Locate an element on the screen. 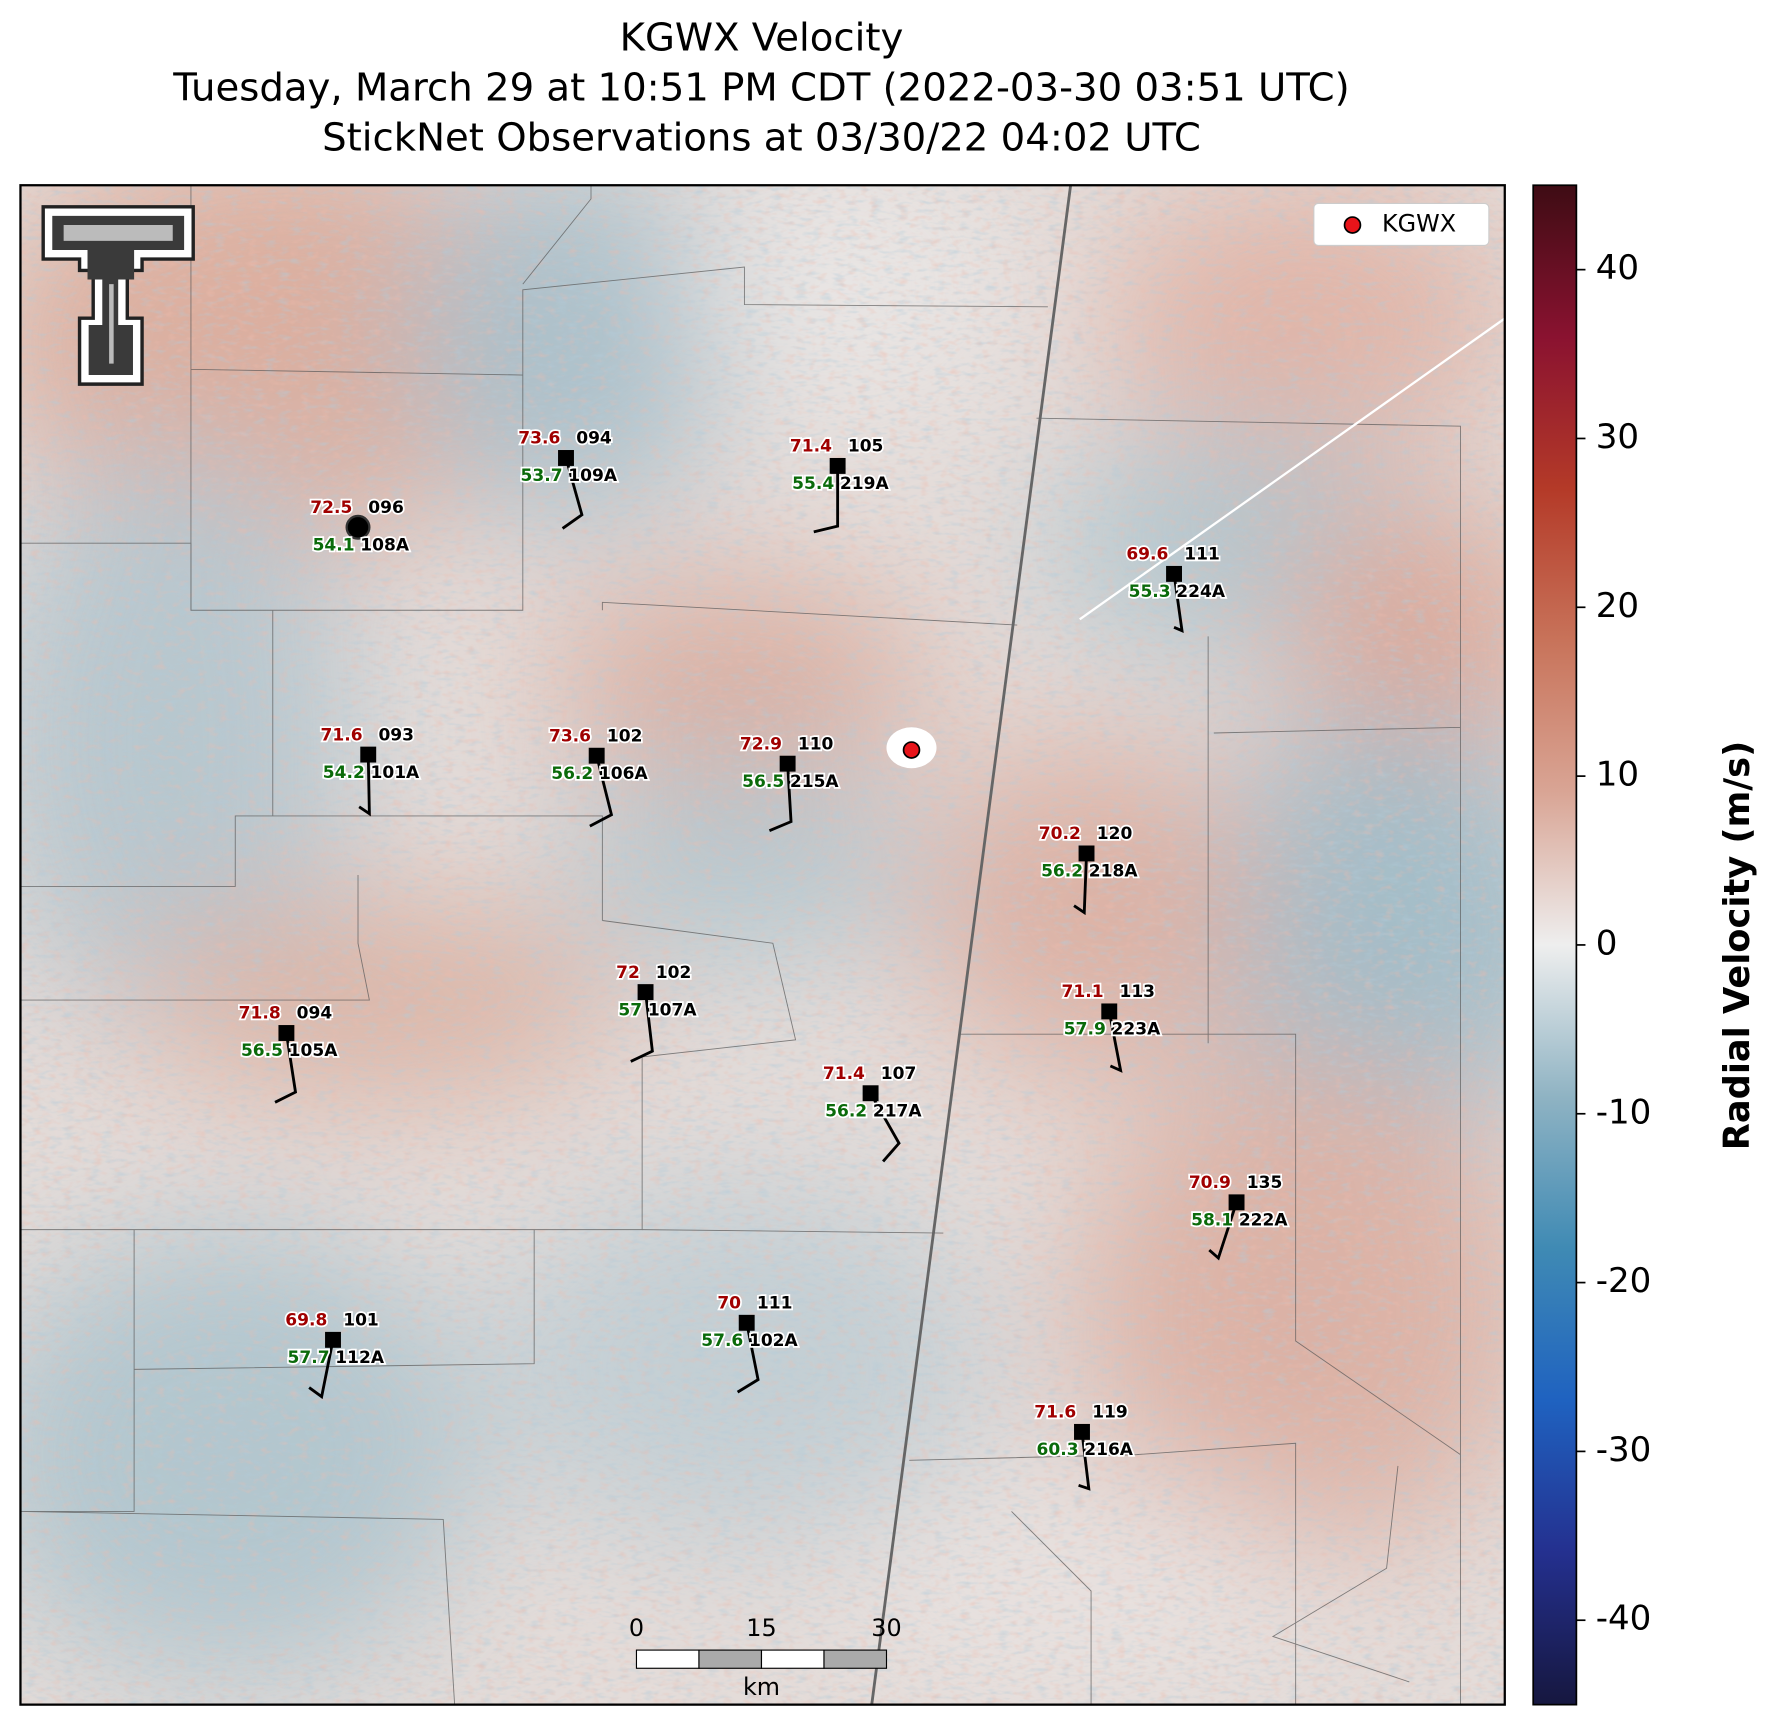 The width and height of the screenshot is (1773, 1716). station-id: 216A is located at coordinates (1109, 1450).